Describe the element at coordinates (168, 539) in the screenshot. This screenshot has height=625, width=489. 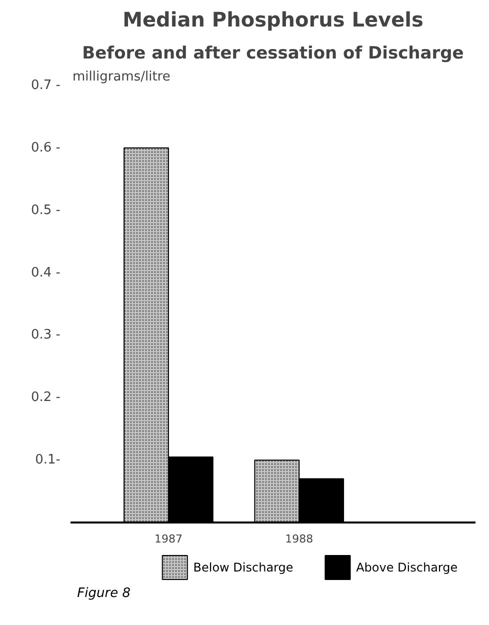
I see `x-tick-label: 1987` at that location.